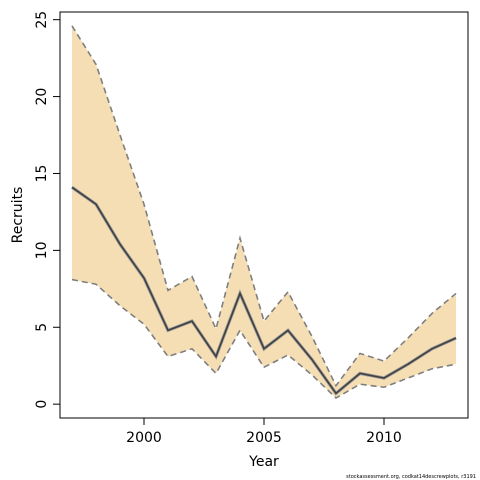 This screenshot has width=480, height=480. Describe the element at coordinates (42, 174) in the screenshot. I see `y-tick-label: 15` at that location.